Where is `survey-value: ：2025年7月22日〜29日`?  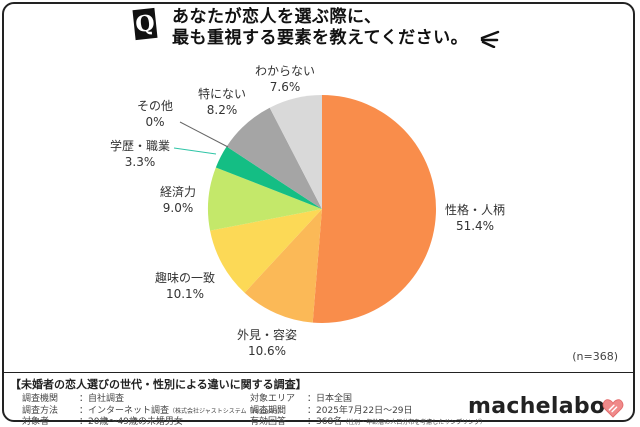
survey-value: ：2025年7月22日〜29日 is located at coordinates (360, 411).